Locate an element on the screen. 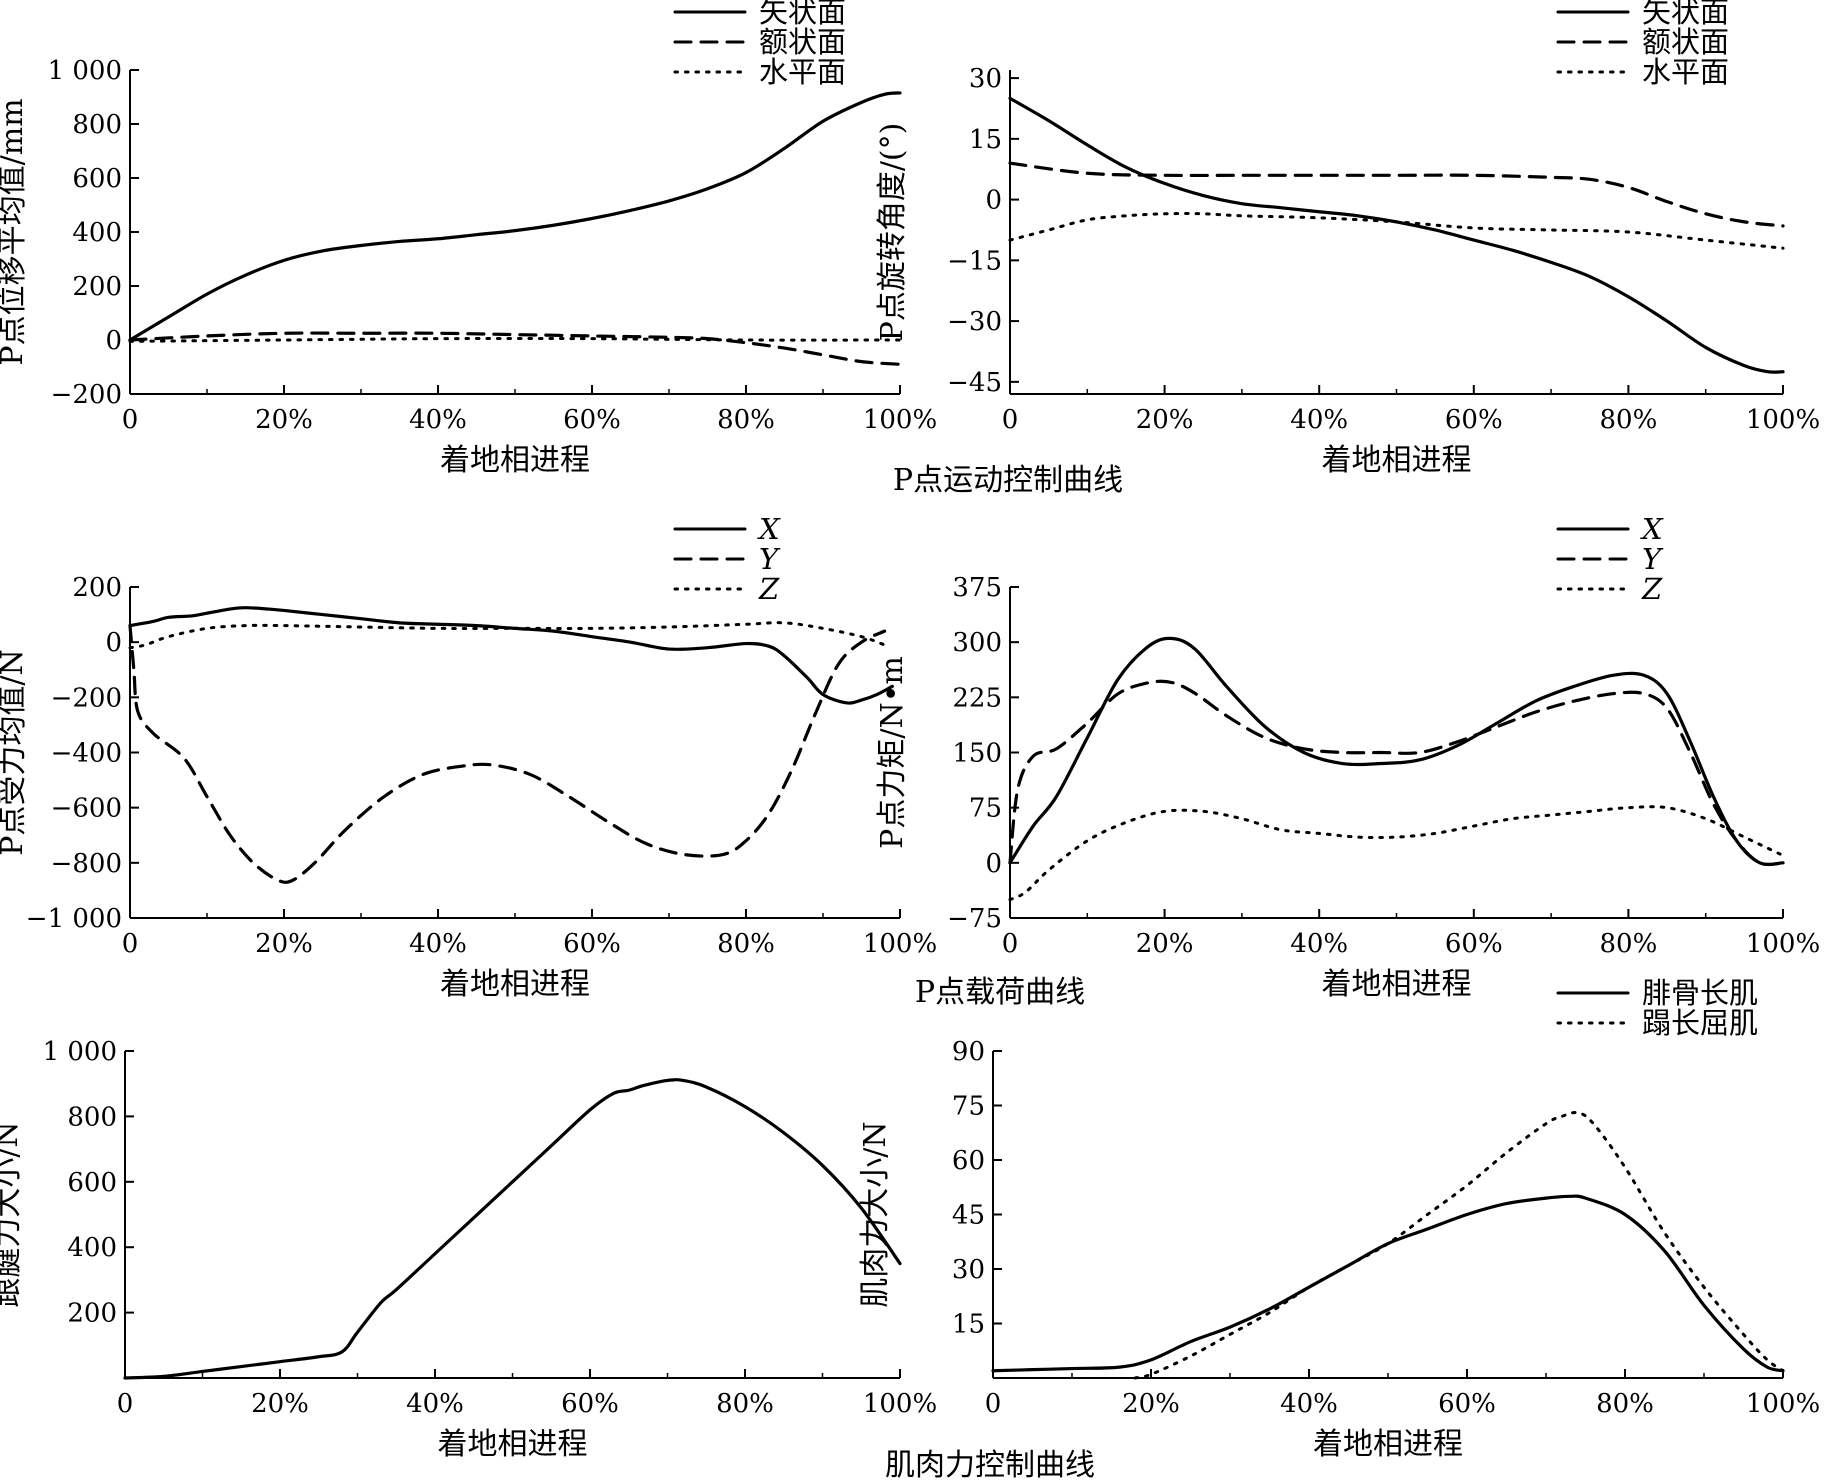 The image size is (1840, 1481). y-tick-label: 1 000 is located at coordinates (80, 1052).